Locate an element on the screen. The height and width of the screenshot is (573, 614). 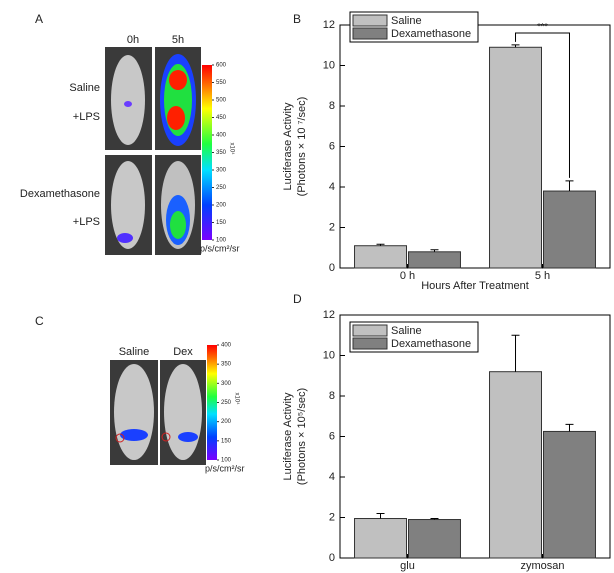
mouse-images-c is located at coordinates (163, 405).